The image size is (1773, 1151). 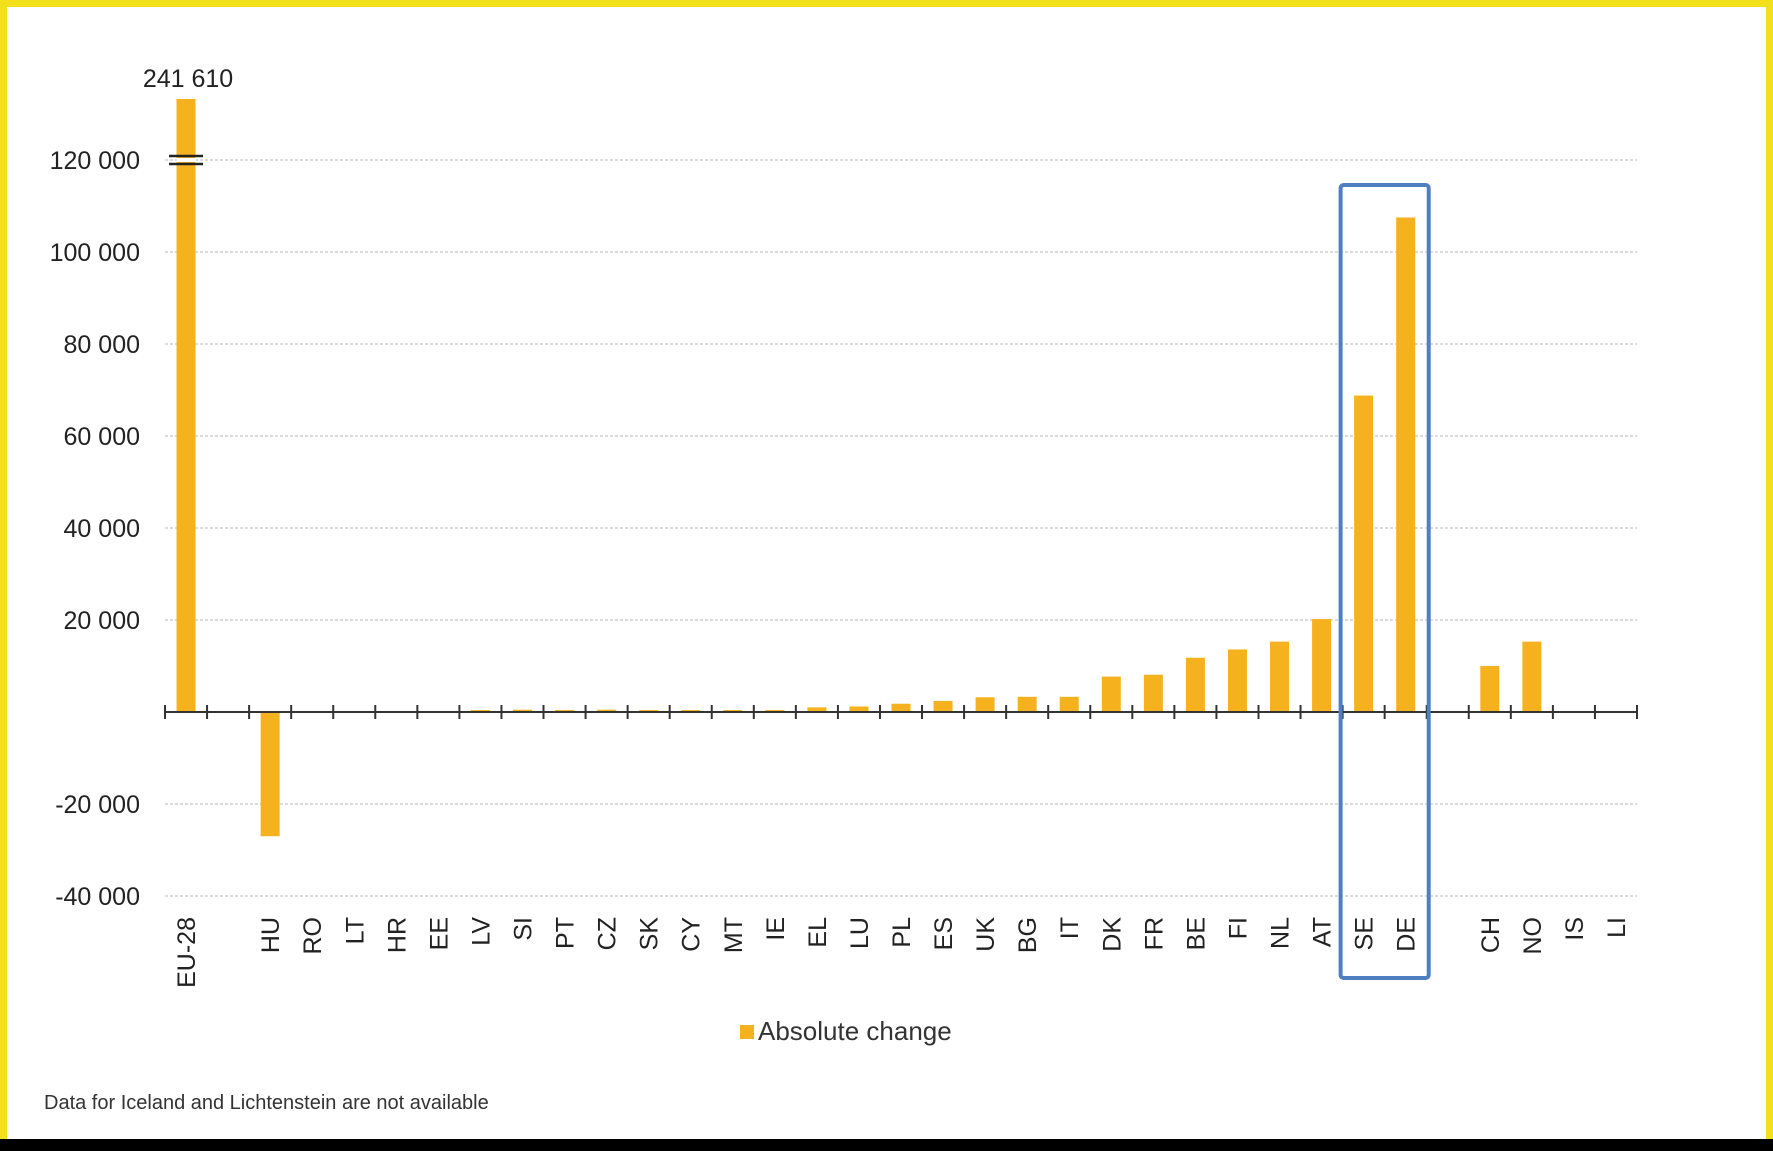 What do you see at coordinates (692, 934) in the screenshot?
I see `x-label-cy: CY` at bounding box center [692, 934].